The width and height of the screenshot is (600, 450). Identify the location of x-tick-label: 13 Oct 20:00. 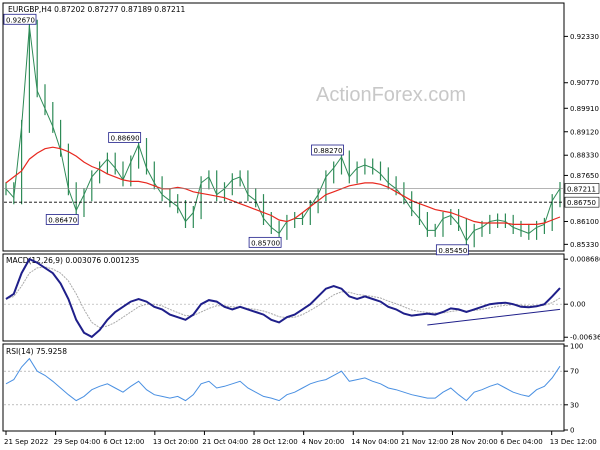
(176, 442).